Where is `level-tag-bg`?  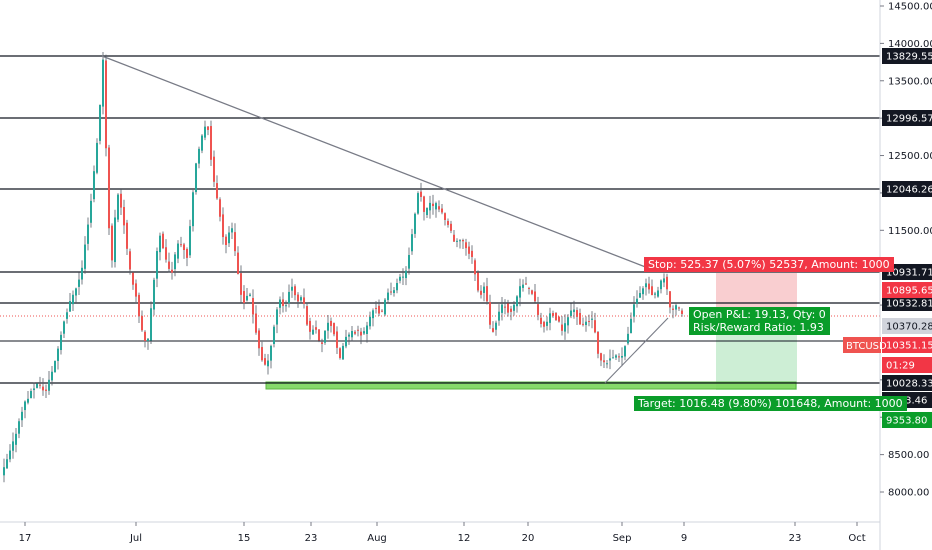
level-tag-bg is located at coordinates (907, 118).